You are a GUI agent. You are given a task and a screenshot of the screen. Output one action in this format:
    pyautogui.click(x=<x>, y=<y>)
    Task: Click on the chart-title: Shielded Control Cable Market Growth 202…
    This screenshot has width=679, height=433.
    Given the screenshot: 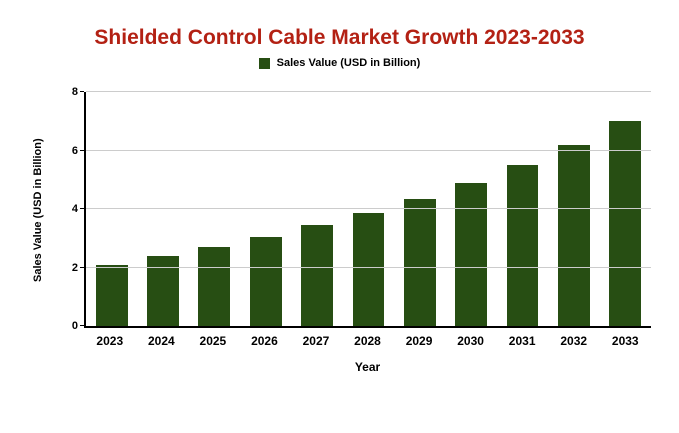 What is the action you would take?
    pyautogui.click(x=339, y=37)
    